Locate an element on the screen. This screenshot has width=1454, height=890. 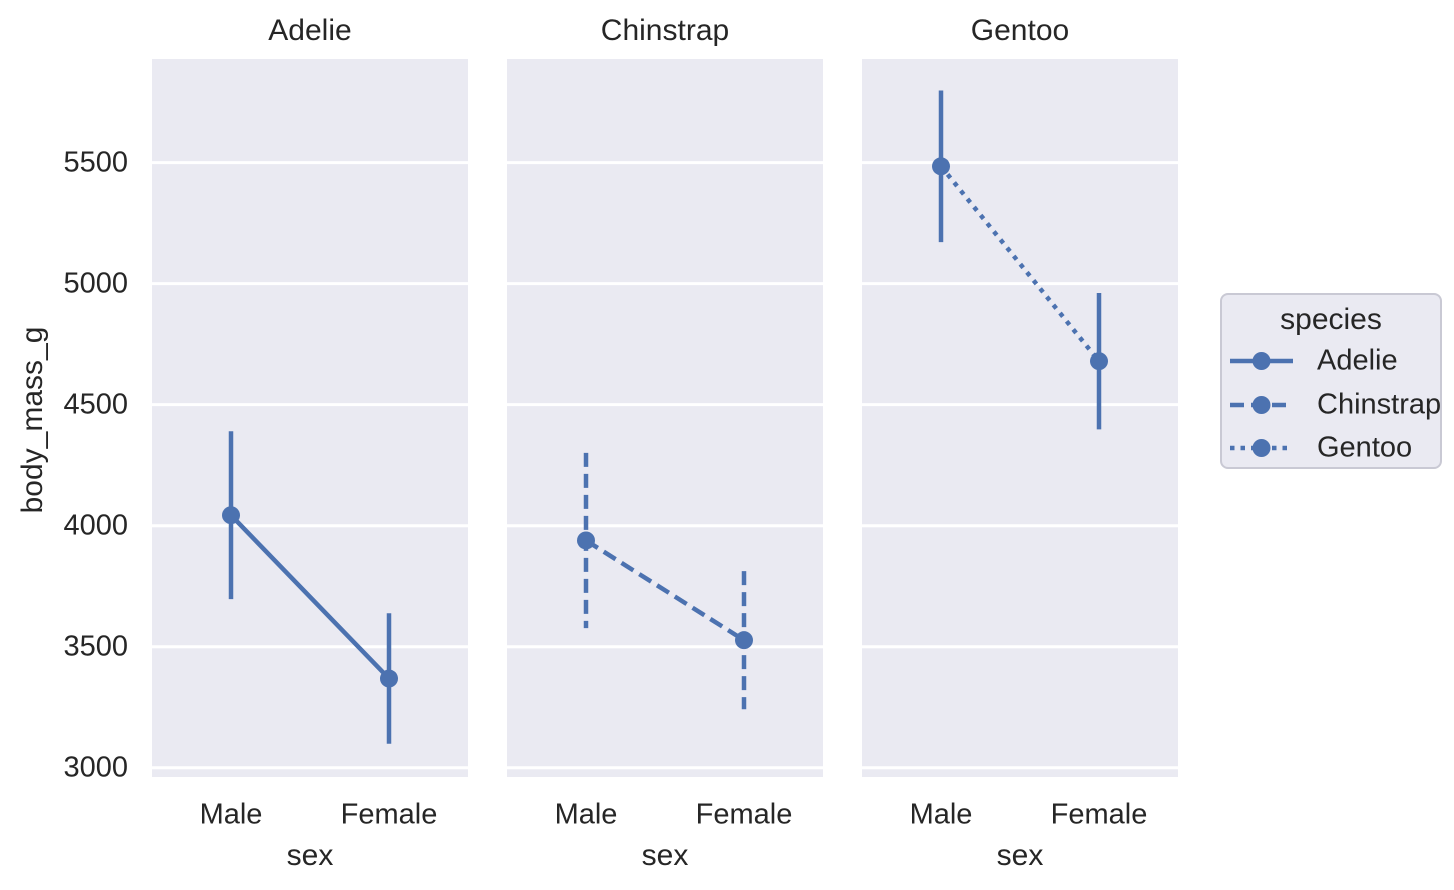
y-tick-label: 4500 is located at coordinates (95, 404).